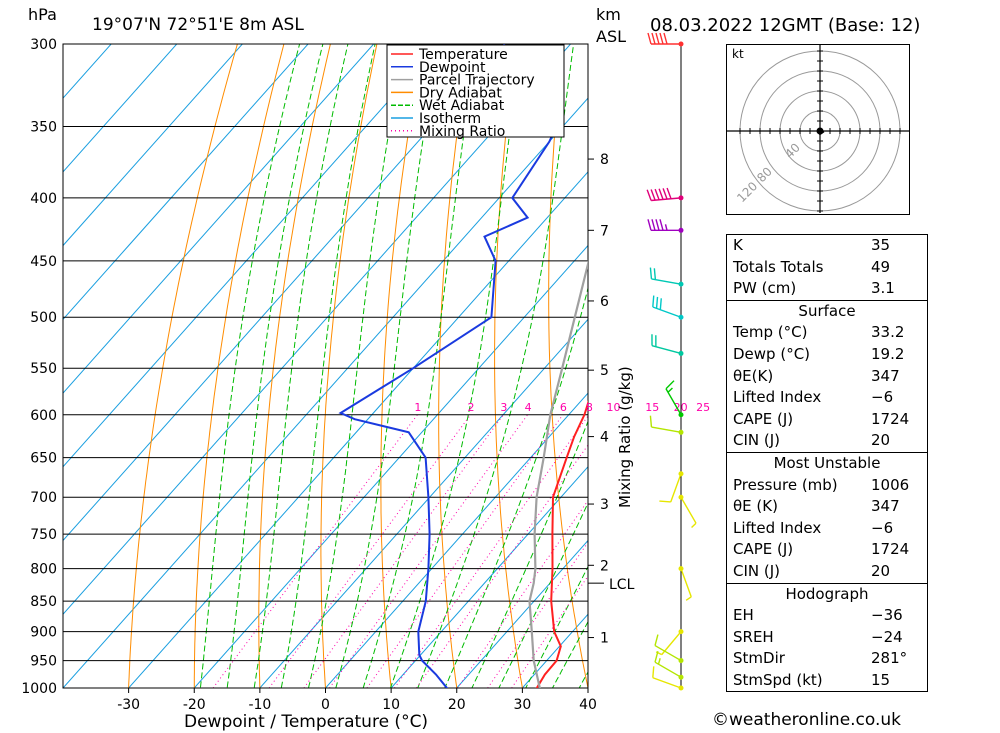  I want to click on pressure-tick-label: 850, so click(43, 602).